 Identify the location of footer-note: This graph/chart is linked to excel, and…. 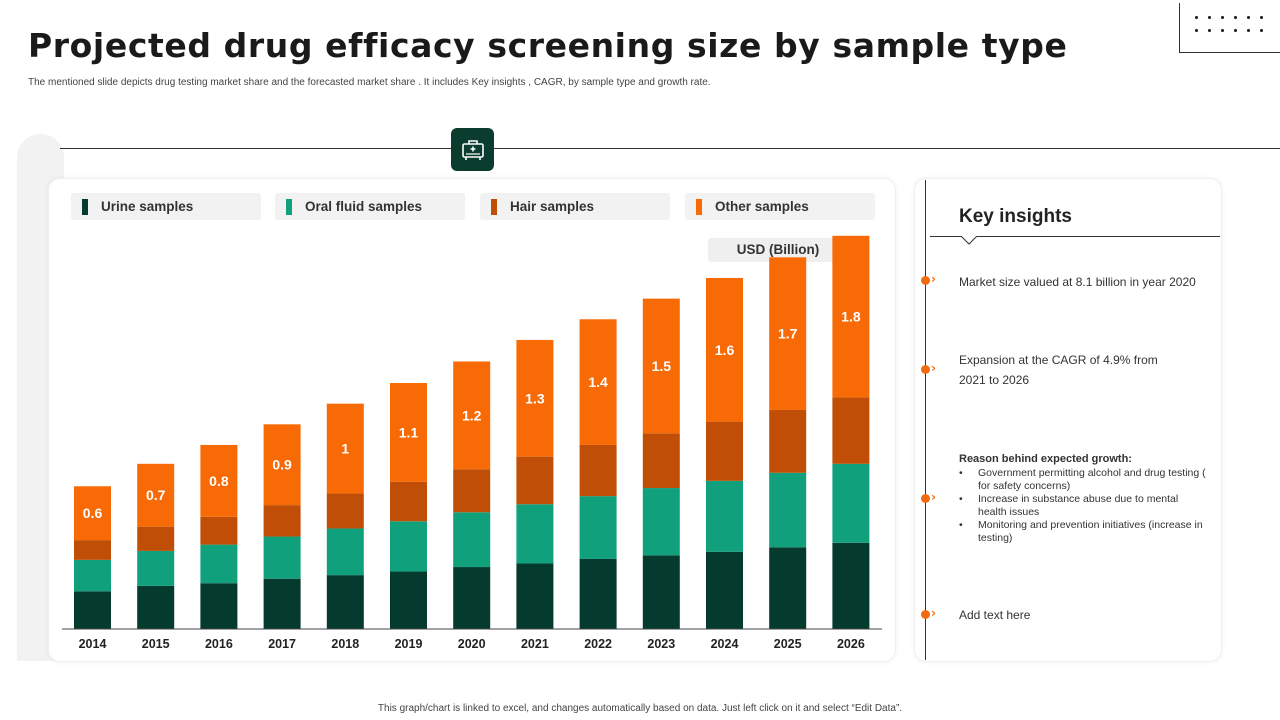
(640, 708).